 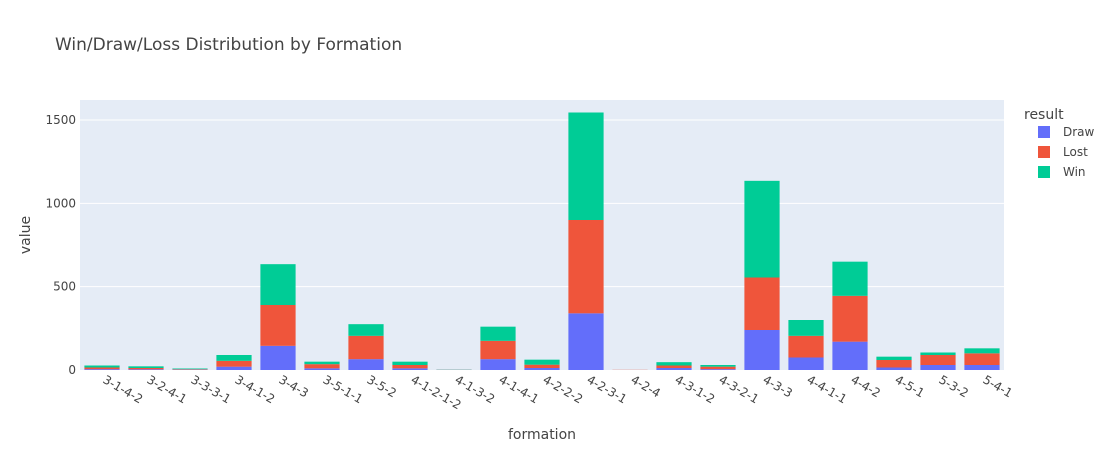 What do you see at coordinates (211, 389) in the screenshot?
I see `x-tick-label: 3-3-3-1` at bounding box center [211, 389].